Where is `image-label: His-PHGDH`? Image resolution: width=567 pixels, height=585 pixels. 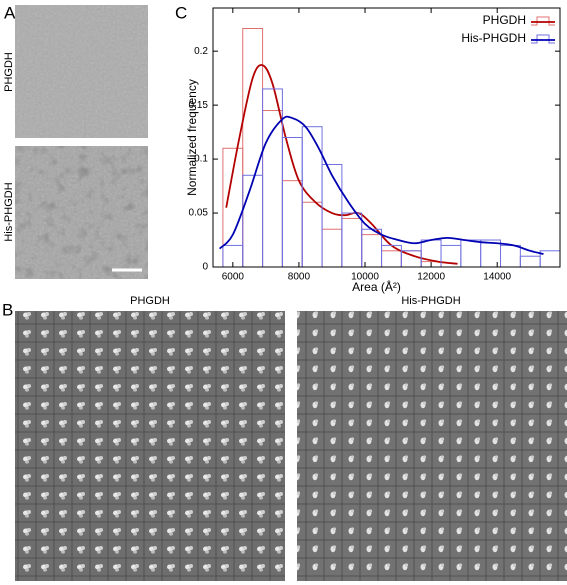
image-label: His-PHGDH is located at coordinates (9, 211).